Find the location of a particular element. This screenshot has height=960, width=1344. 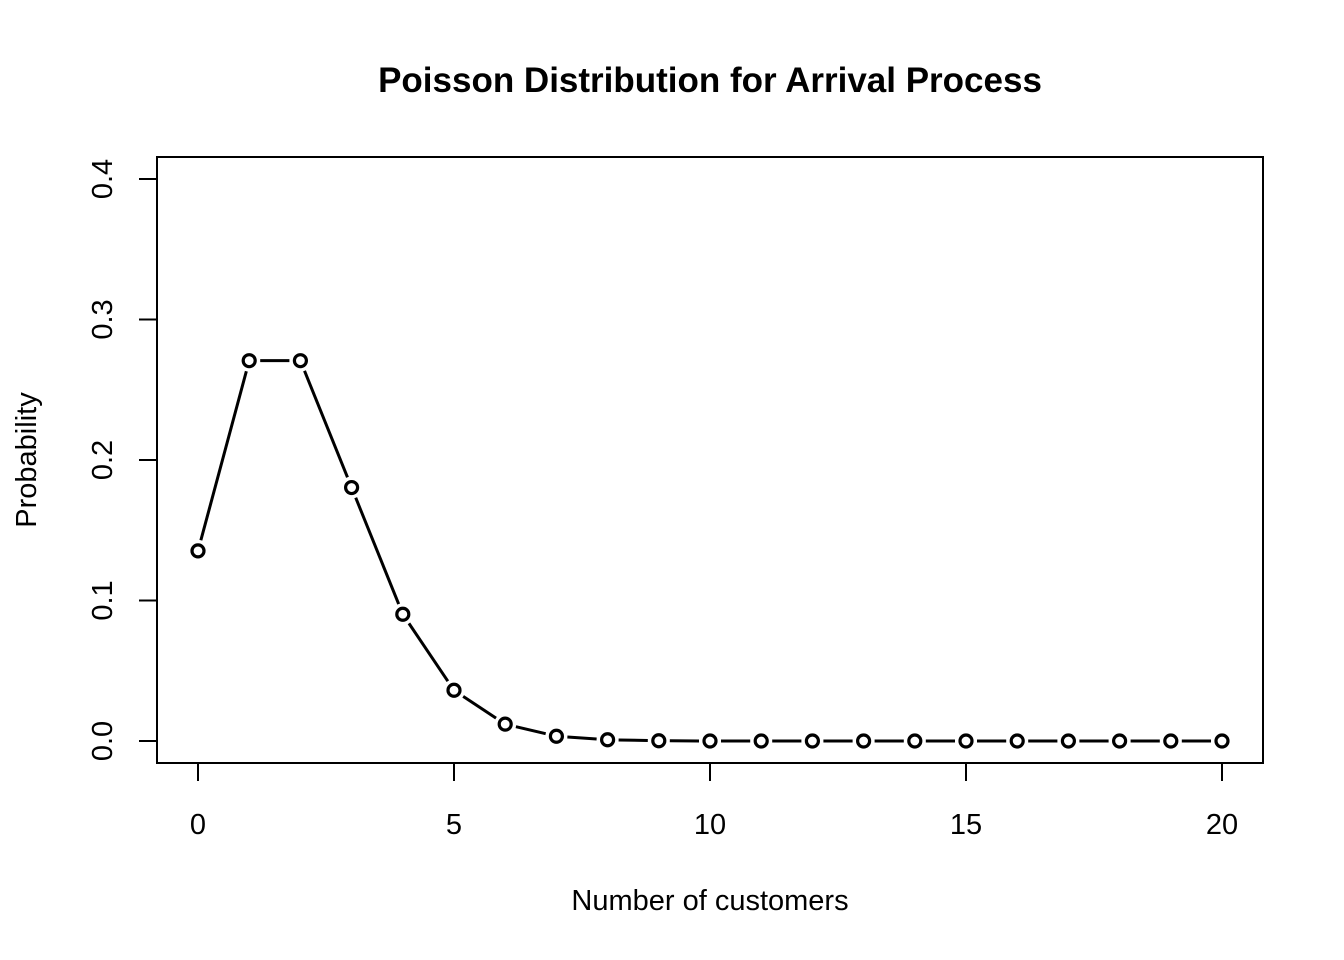

x-axis-label: Number of customers is located at coordinates (709, 901).